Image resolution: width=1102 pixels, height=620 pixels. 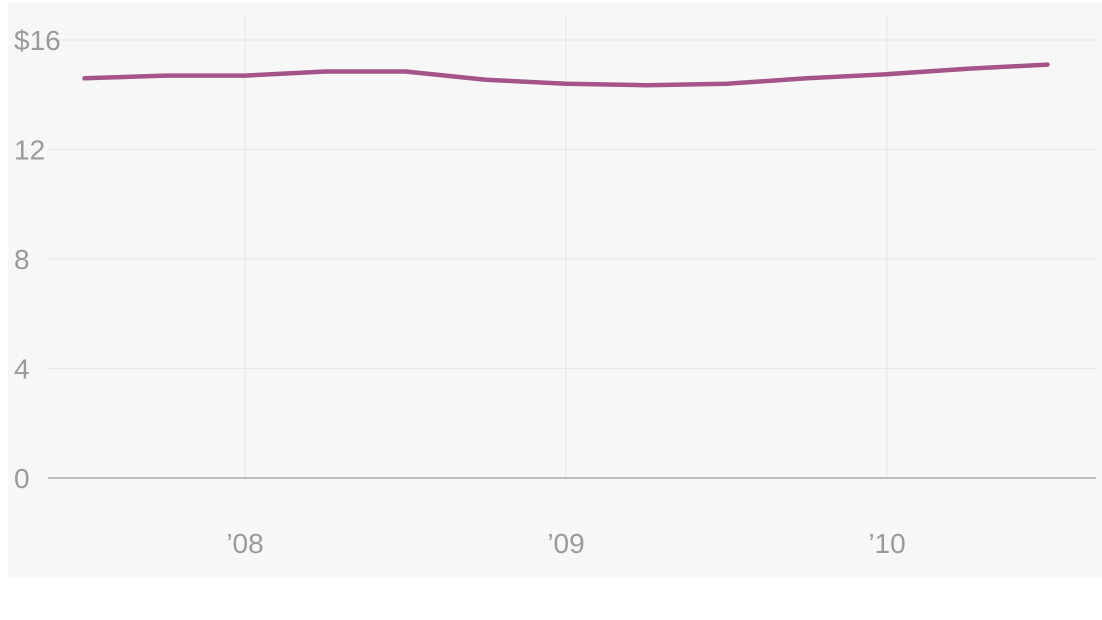 I want to click on y-tick-label: 8, so click(x=22, y=259).